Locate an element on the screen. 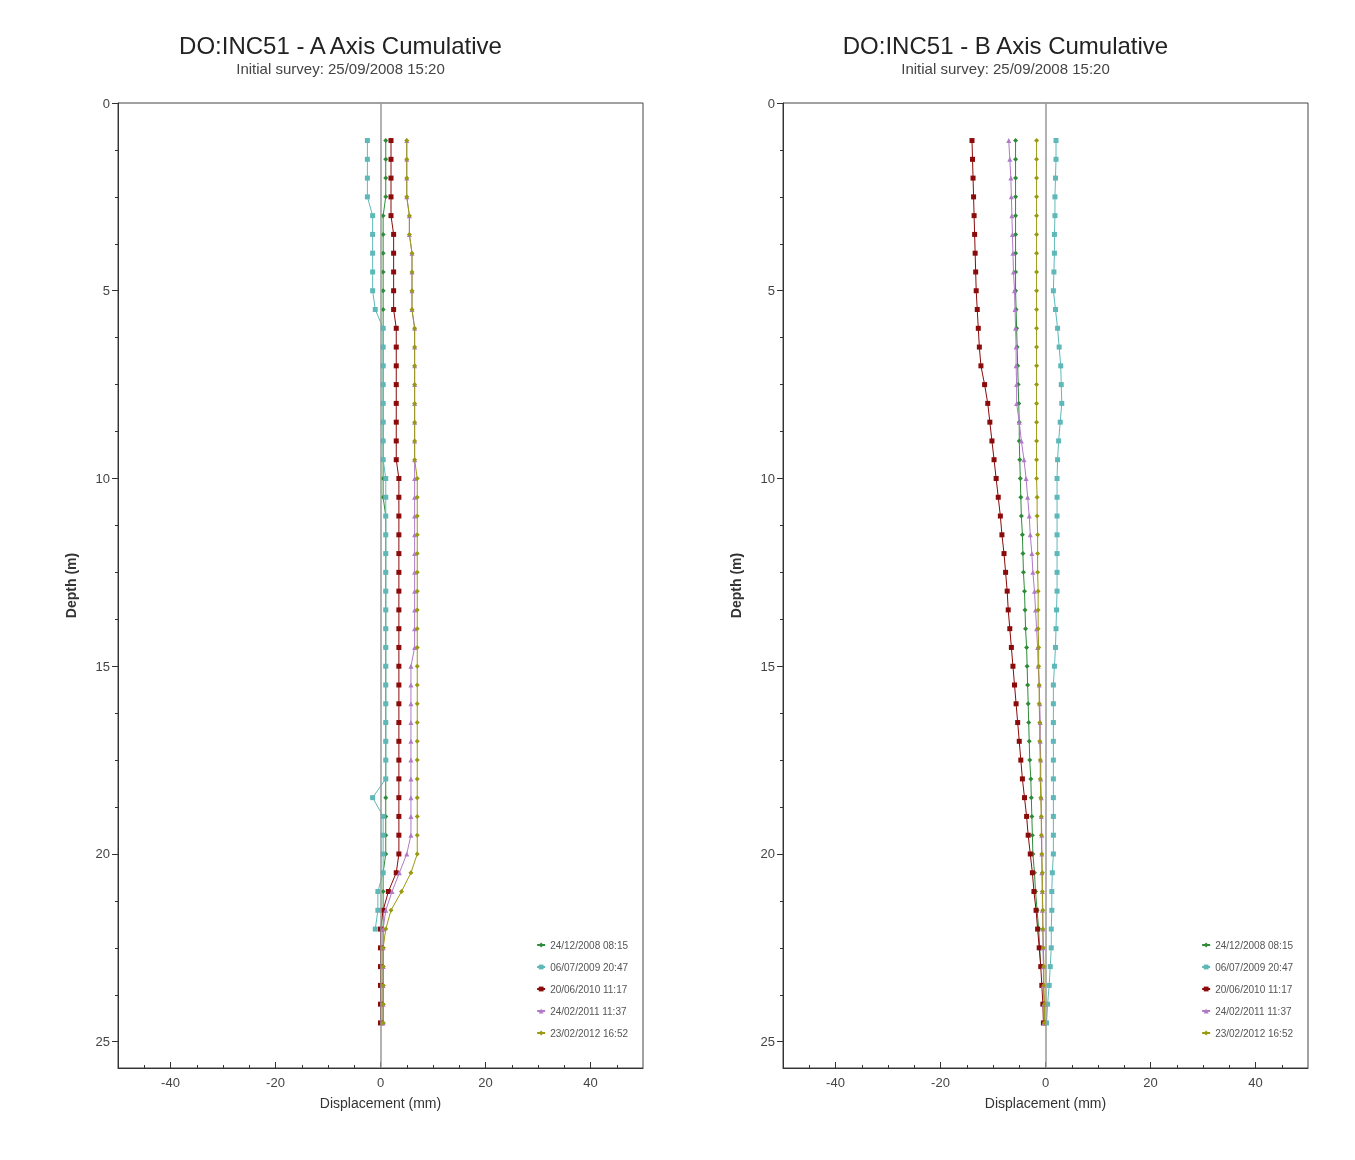 This screenshot has height=1160, width=1355. chart-title: DO:INC51 - A Axis Cumulative is located at coordinates (340, 45).